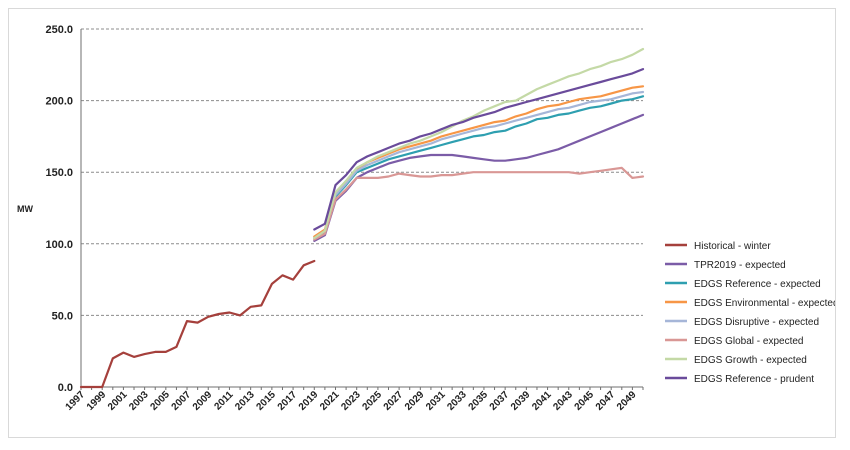 Image resolution: width=850 pixels, height=450 pixels. What do you see at coordinates (203, 401) in the screenshot?
I see `x-tick-label: 2009` at bounding box center [203, 401].